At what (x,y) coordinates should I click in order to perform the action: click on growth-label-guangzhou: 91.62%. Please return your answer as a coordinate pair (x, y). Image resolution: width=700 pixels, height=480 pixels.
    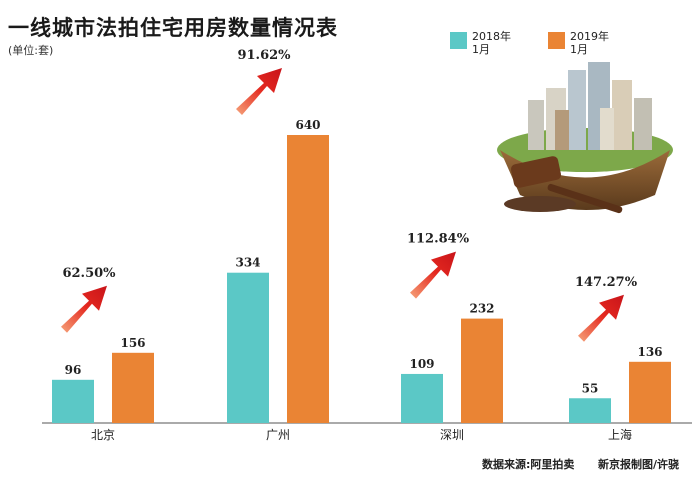
    Looking at the image, I should click on (264, 55).